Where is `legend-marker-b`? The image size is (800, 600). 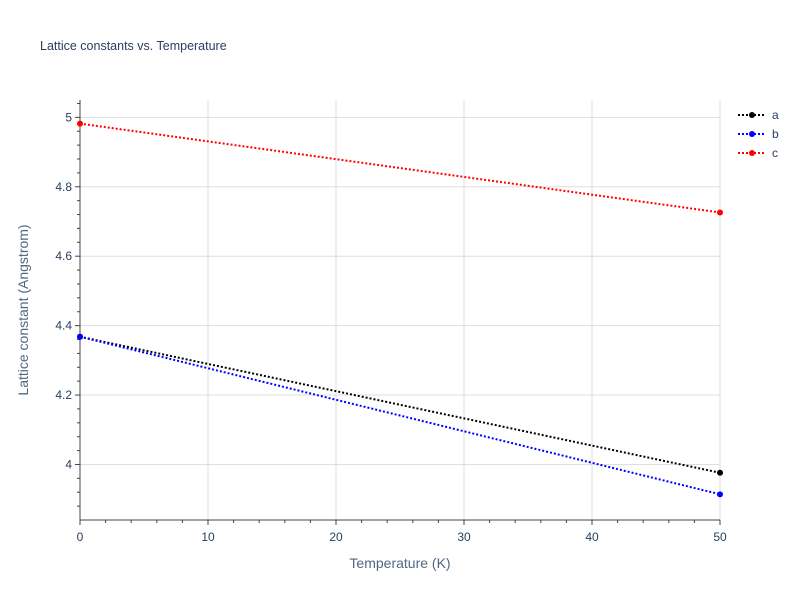
legend-marker-b is located at coordinates (752, 134).